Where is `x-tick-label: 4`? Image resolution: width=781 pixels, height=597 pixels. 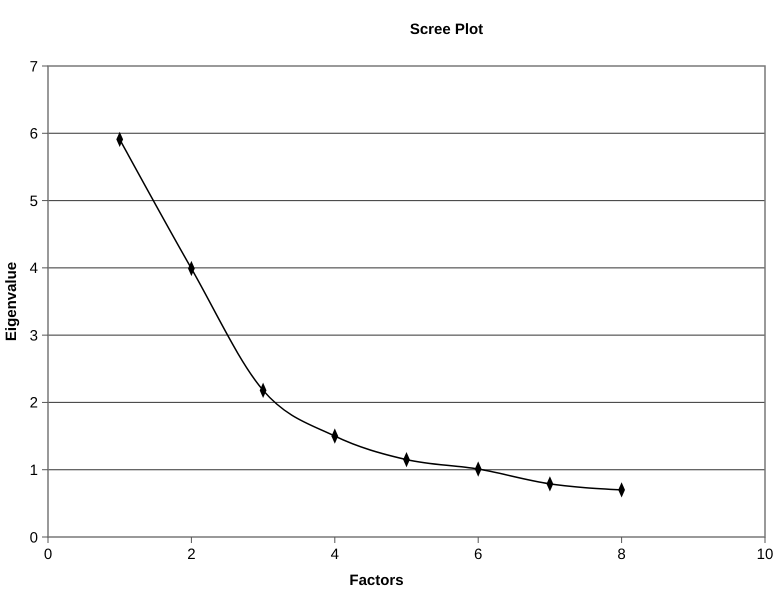
x-tick-label: 4 is located at coordinates (334, 554).